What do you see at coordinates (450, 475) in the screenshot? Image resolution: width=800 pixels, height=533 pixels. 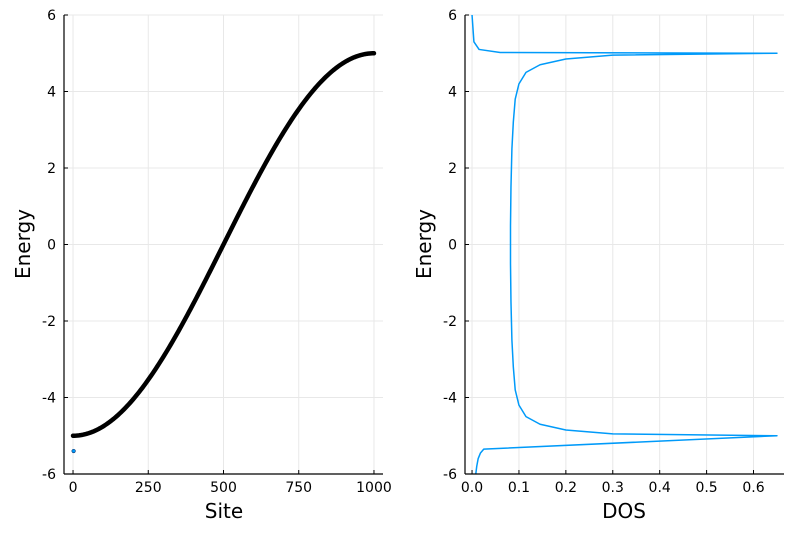 I see `right-y-tick-label: -6` at bounding box center [450, 475].